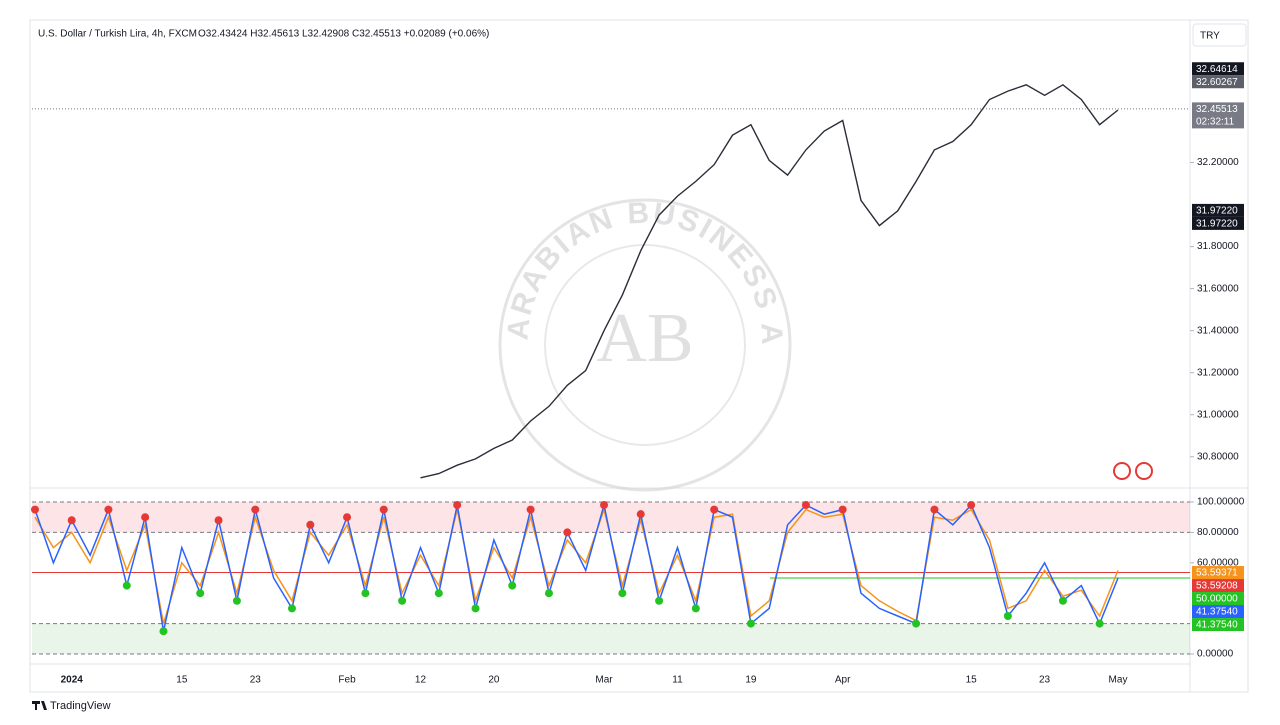 This screenshot has width=1280, height=725. Describe the element at coordinates (1218, 562) in the screenshot. I see `y-tick-label: 60.00000` at that location.